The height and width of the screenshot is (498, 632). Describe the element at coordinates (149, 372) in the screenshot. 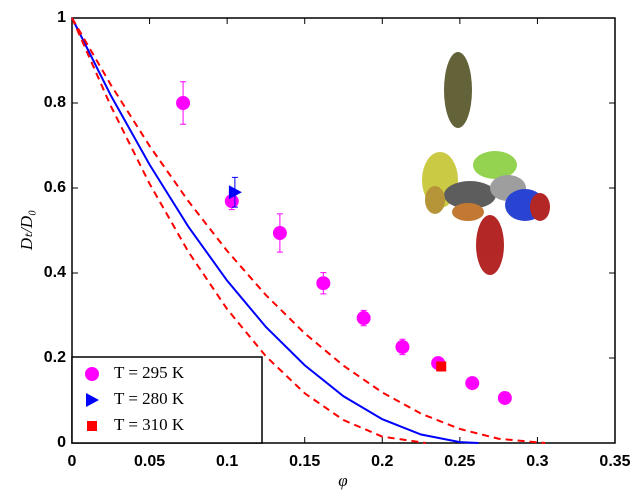

I see `legend-label: T = 295 K` at that location.